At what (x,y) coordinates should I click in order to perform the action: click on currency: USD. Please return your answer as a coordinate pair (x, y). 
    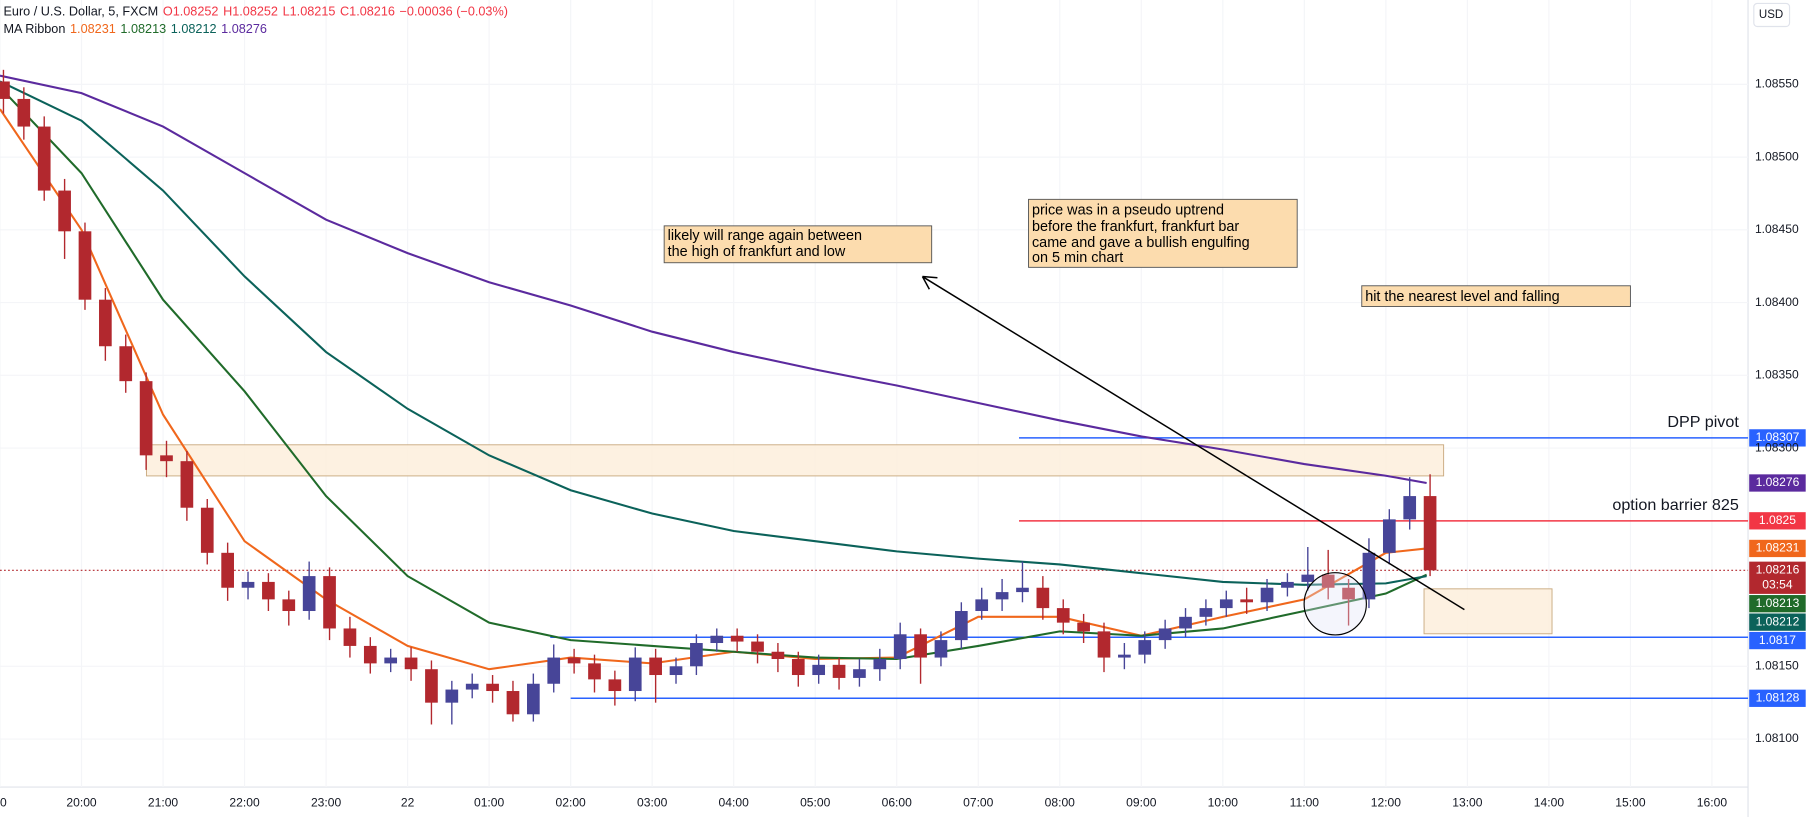
    Looking at the image, I should click on (1771, 15).